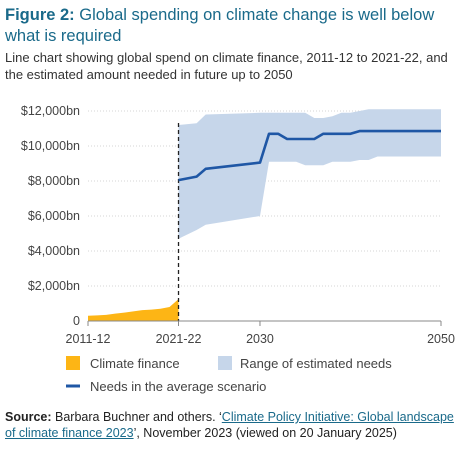 This screenshot has width=459, height=460. I want to click on legend-label-average: Needs in the average scenario, so click(178, 386).